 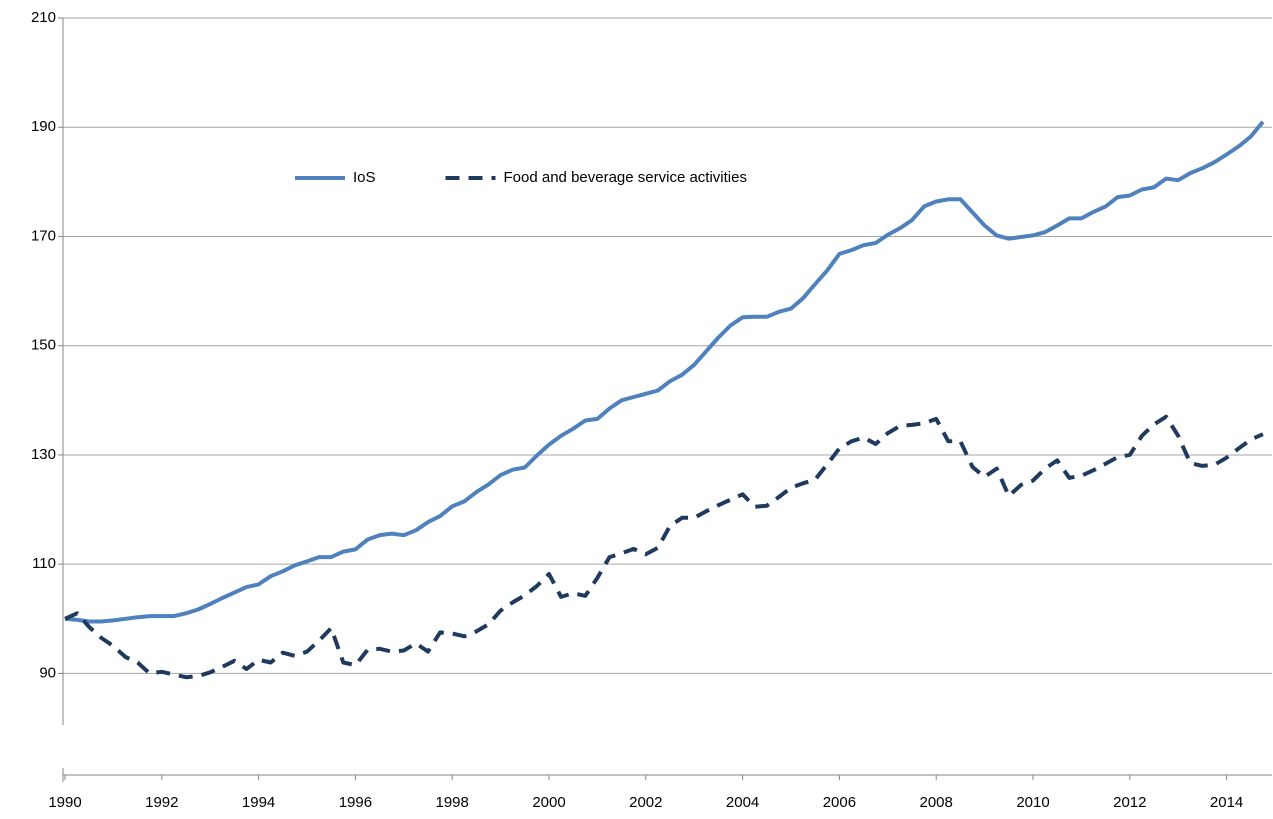 What do you see at coordinates (625, 177) in the screenshot?
I see `legend-label: Food and beverage service activities` at bounding box center [625, 177].